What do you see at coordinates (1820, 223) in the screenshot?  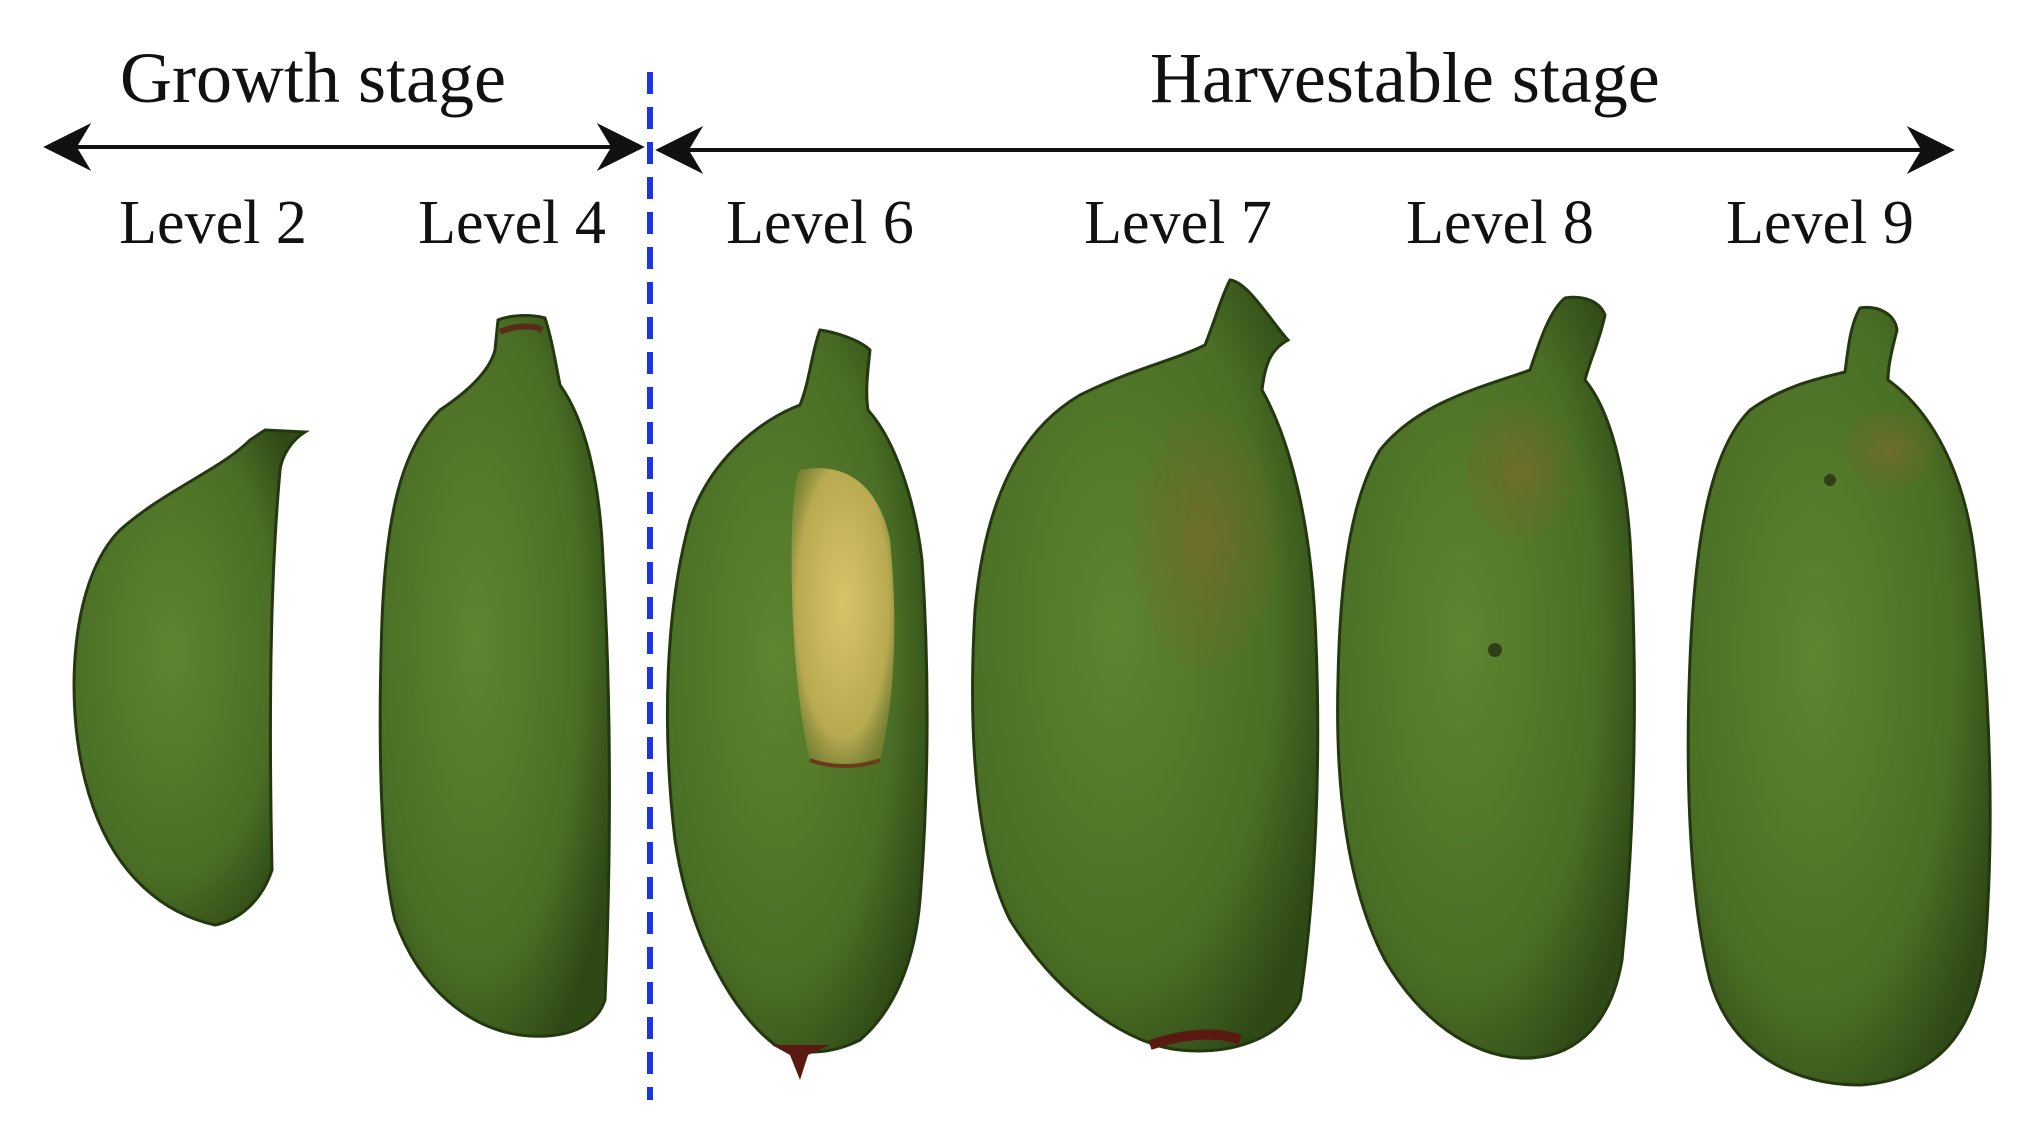 I see `level-9-label: Level 9` at bounding box center [1820, 223].